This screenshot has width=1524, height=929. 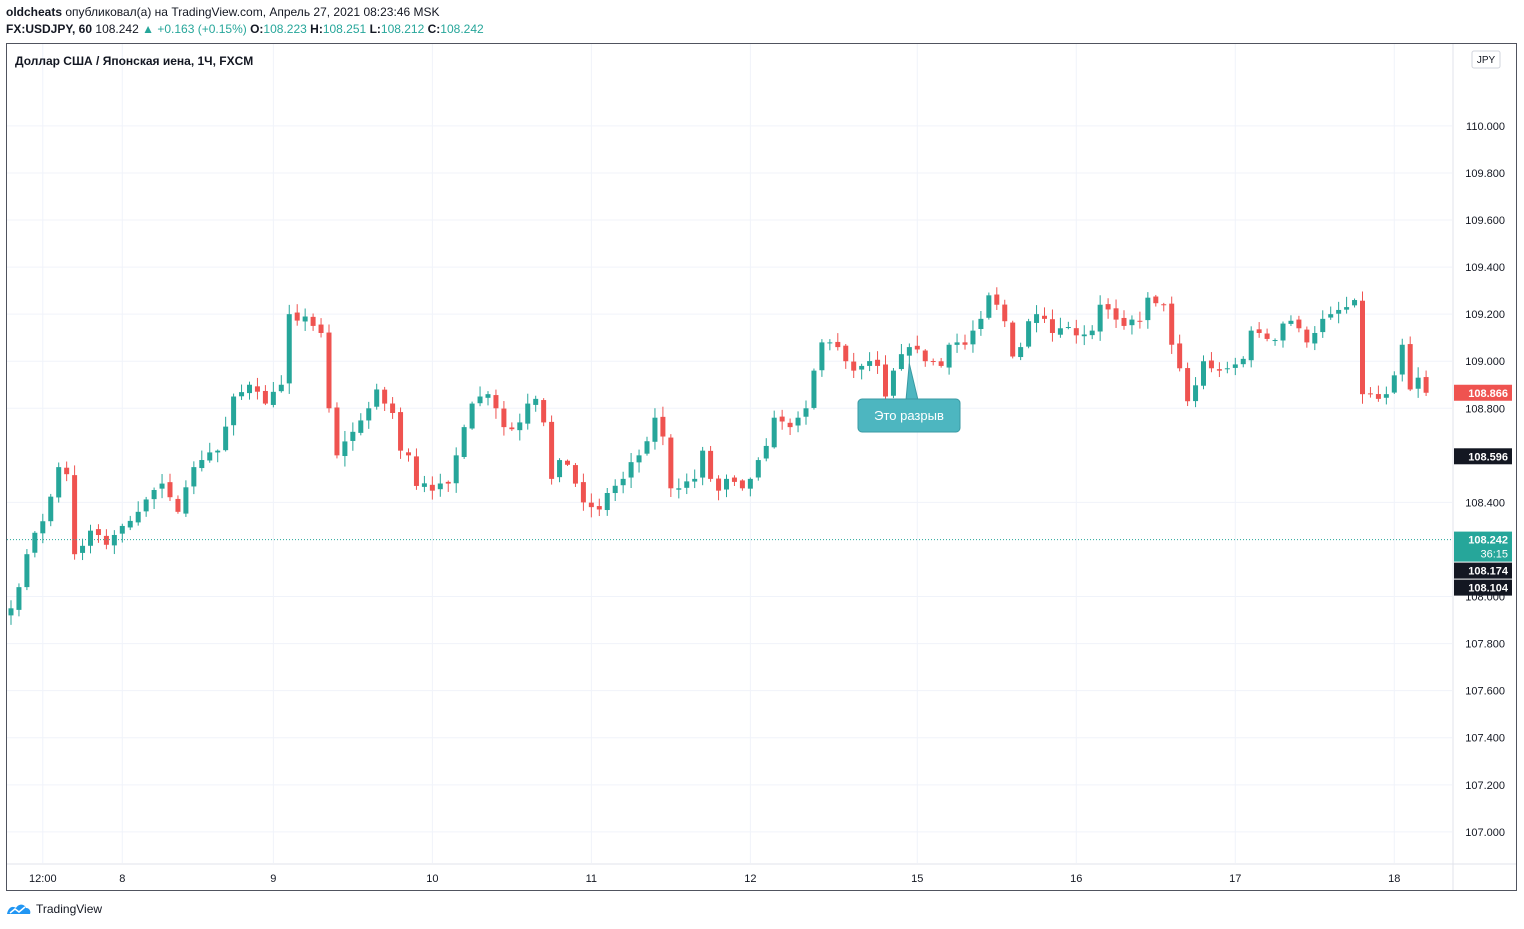 I want to click on time-axis: 12:00 8 9 10 11 12 15 16 17 18, so click(x=714, y=879).